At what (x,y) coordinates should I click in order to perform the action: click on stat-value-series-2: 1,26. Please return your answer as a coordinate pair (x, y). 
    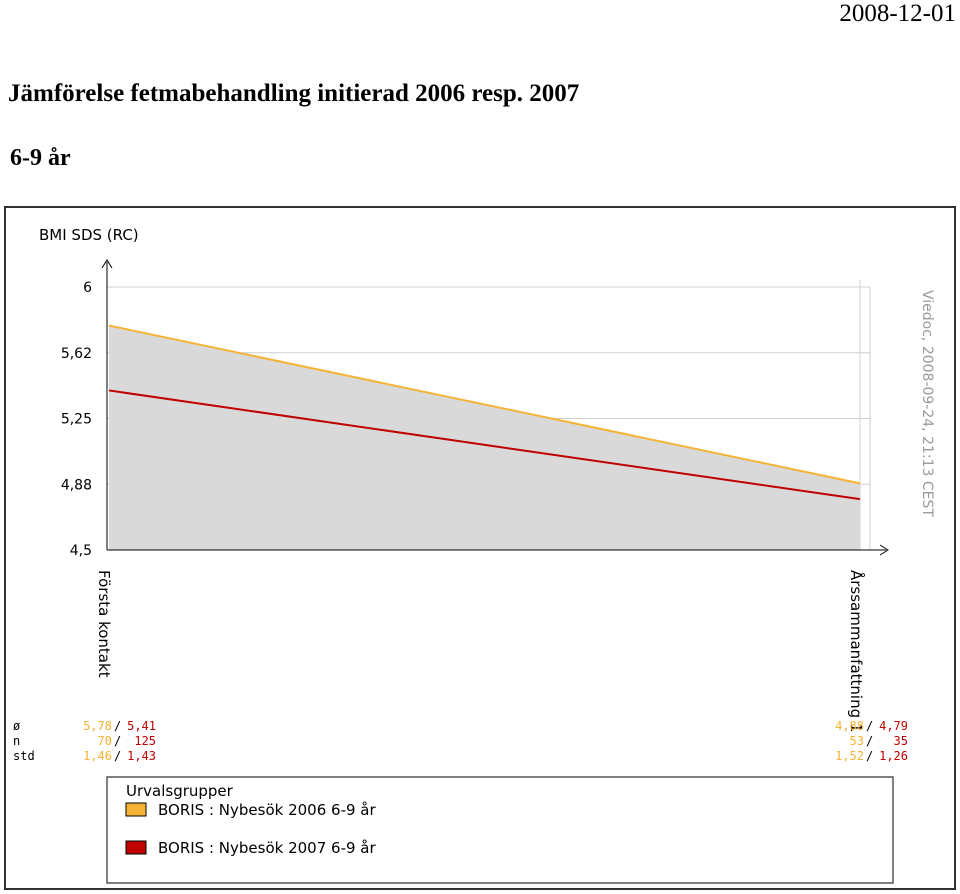
    Looking at the image, I should click on (893, 756).